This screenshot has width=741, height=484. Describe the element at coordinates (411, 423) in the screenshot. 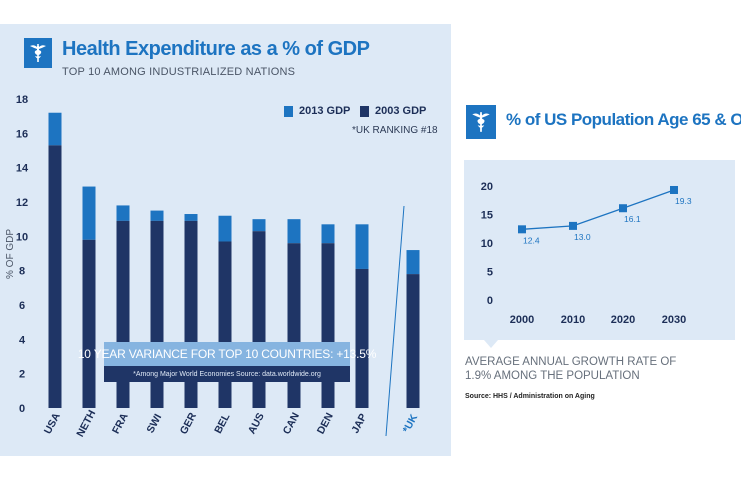

I see `x-tick-label: *UK` at that location.